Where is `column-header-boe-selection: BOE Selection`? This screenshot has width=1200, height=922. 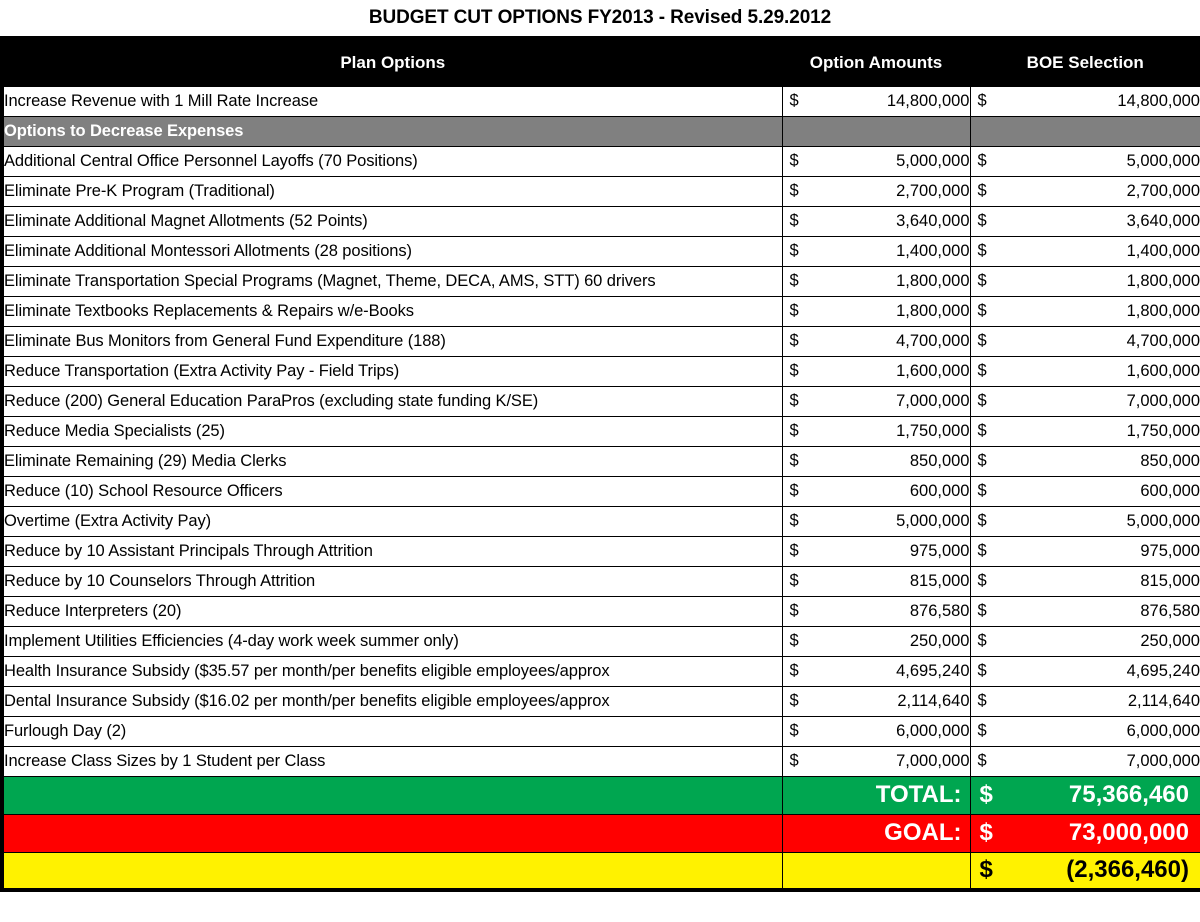 column-header-boe-selection: BOE Selection is located at coordinates (1084, 62).